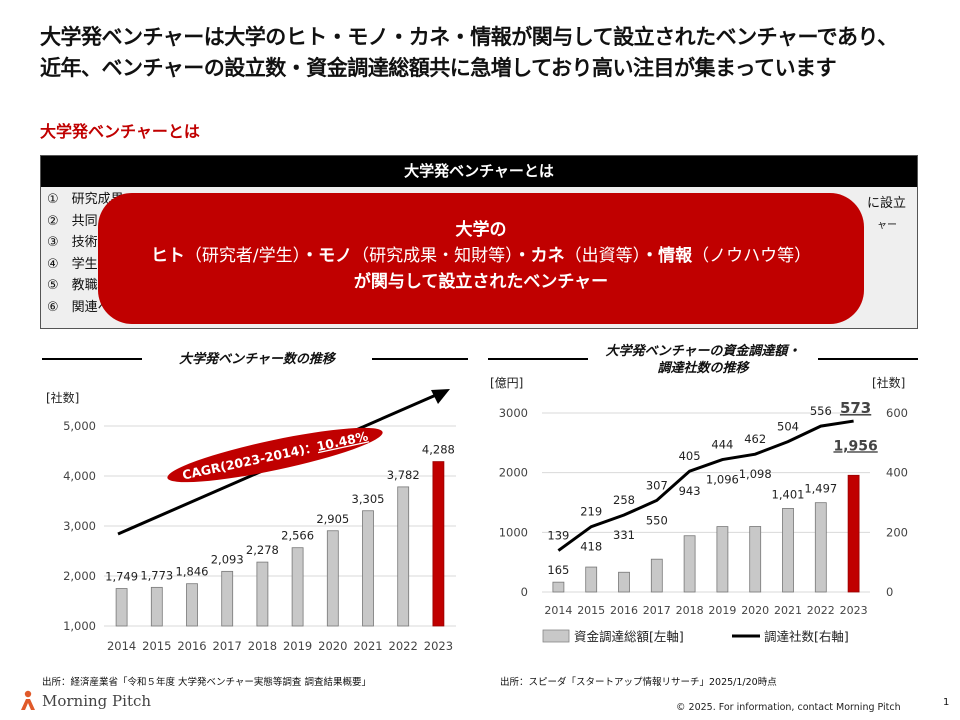 Image resolution: width=960 pixels, height=720 pixels. What do you see at coordinates (887, 225) in the screenshot?
I see `definition-fragment: ャー` at bounding box center [887, 225].